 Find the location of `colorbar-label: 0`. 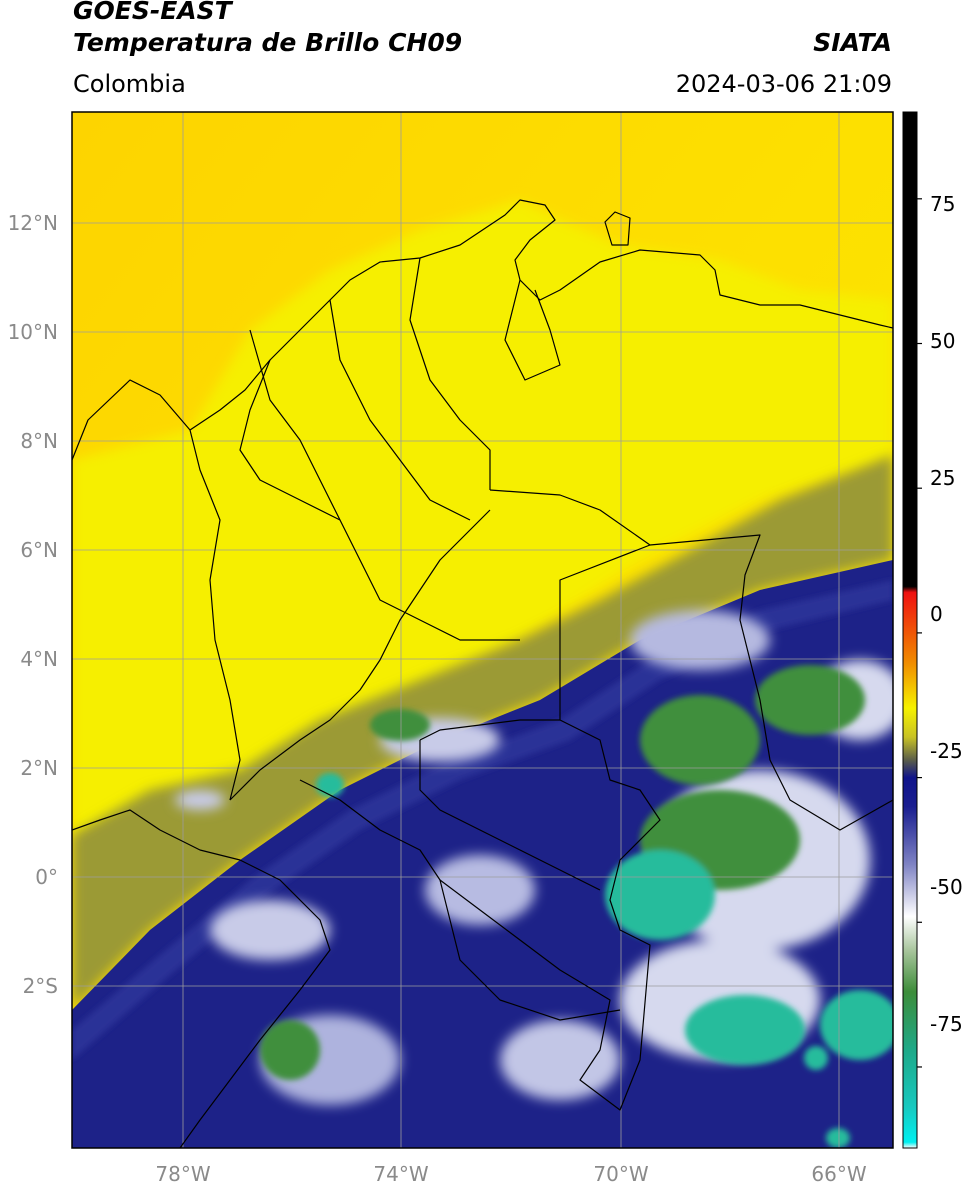

colorbar-label: 0 is located at coordinates (936, 614).